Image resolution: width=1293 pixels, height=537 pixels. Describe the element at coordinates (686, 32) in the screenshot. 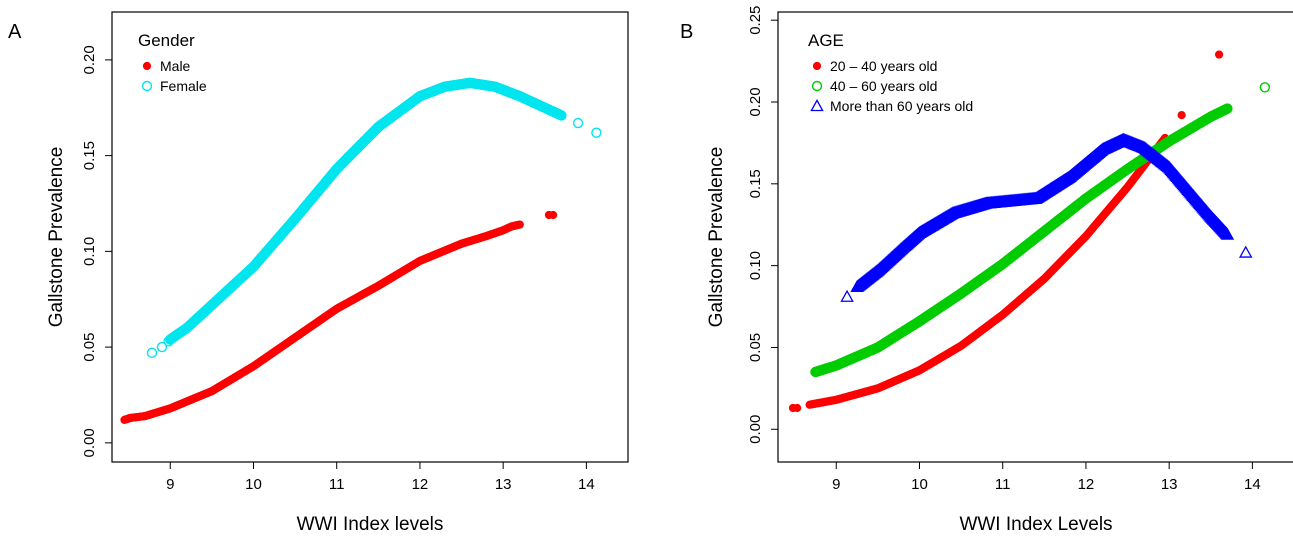

I see `panel-label: B` at that location.